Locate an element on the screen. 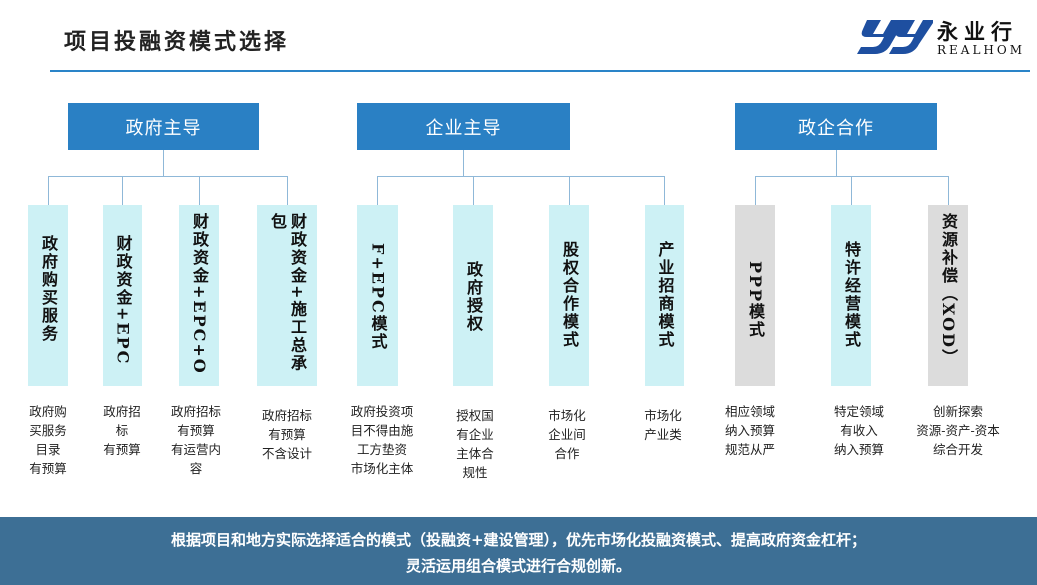 This screenshot has width=1037, height=585. realhom-logo-icon is located at coordinates (895, 37).